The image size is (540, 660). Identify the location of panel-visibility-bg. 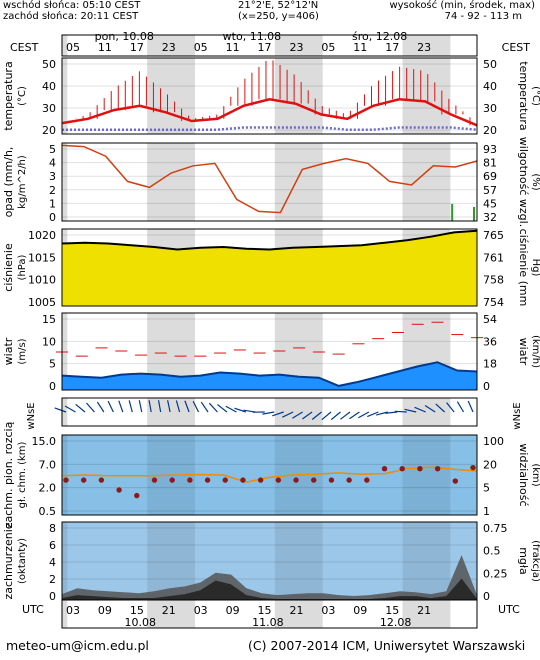
(269, 475).